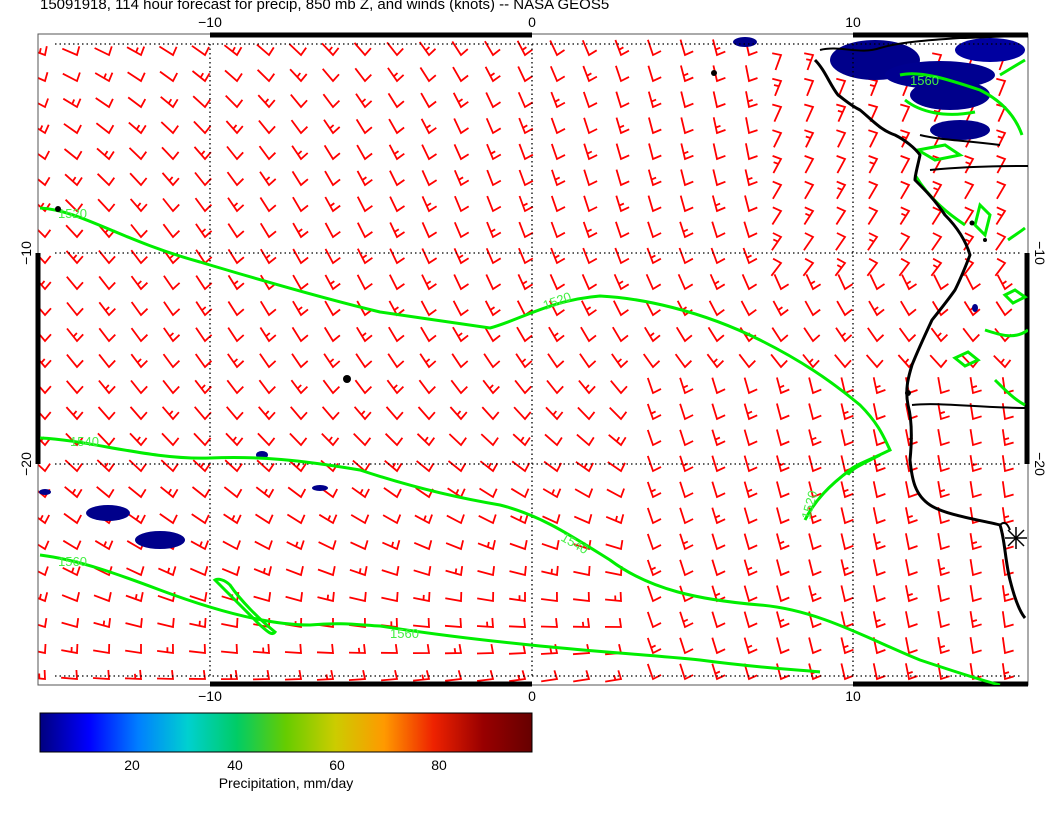  What do you see at coordinates (286, 783) in the screenshot?
I see `colorbar-label: Precipitation, mm/day` at bounding box center [286, 783].